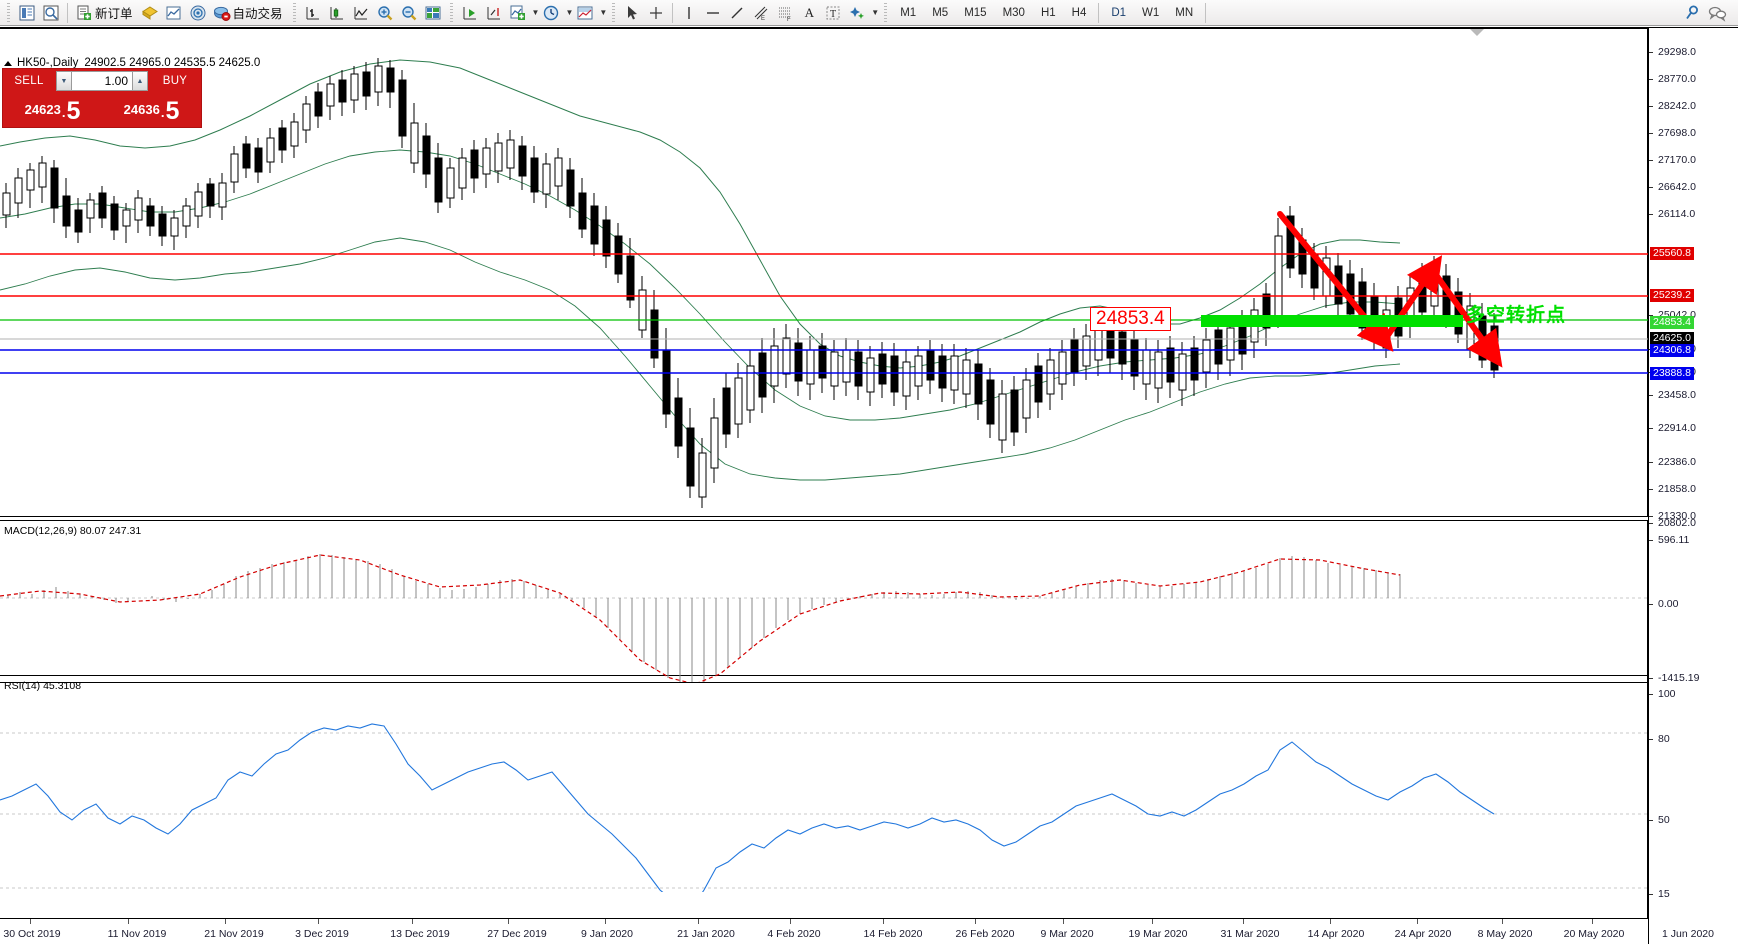 The width and height of the screenshot is (1738, 944). I want to click on sell-label: SELL, so click(29, 81).